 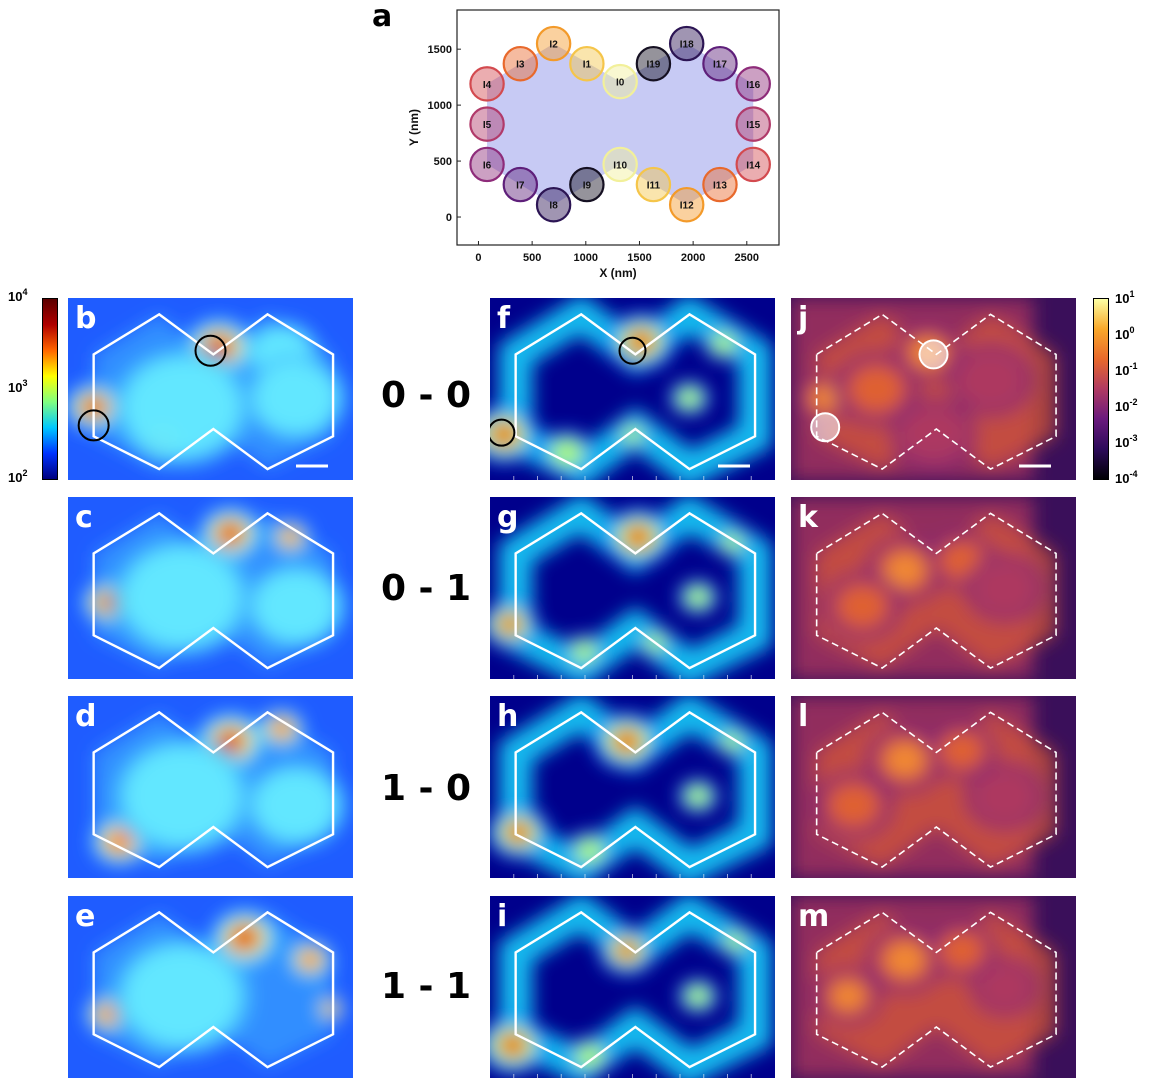 I want to click on panel-letter-m: m, so click(x=814, y=916).